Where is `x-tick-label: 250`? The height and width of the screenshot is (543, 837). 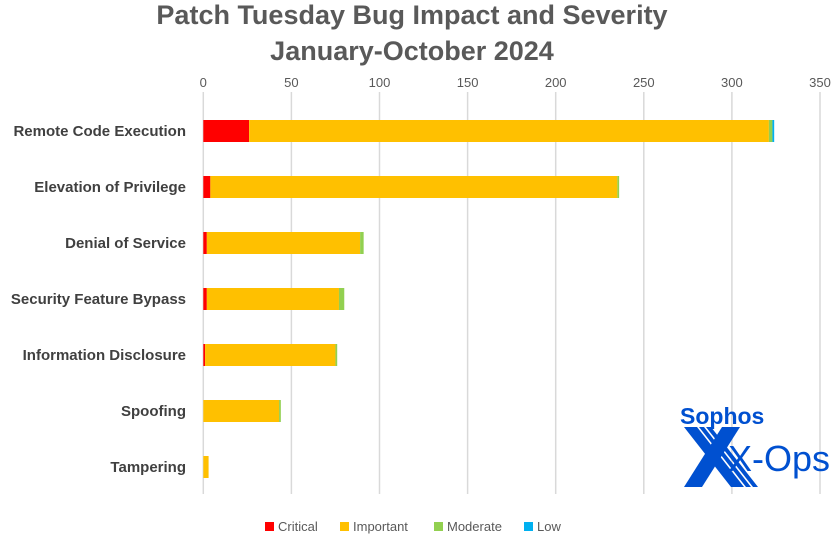 x-tick-label: 250 is located at coordinates (644, 82).